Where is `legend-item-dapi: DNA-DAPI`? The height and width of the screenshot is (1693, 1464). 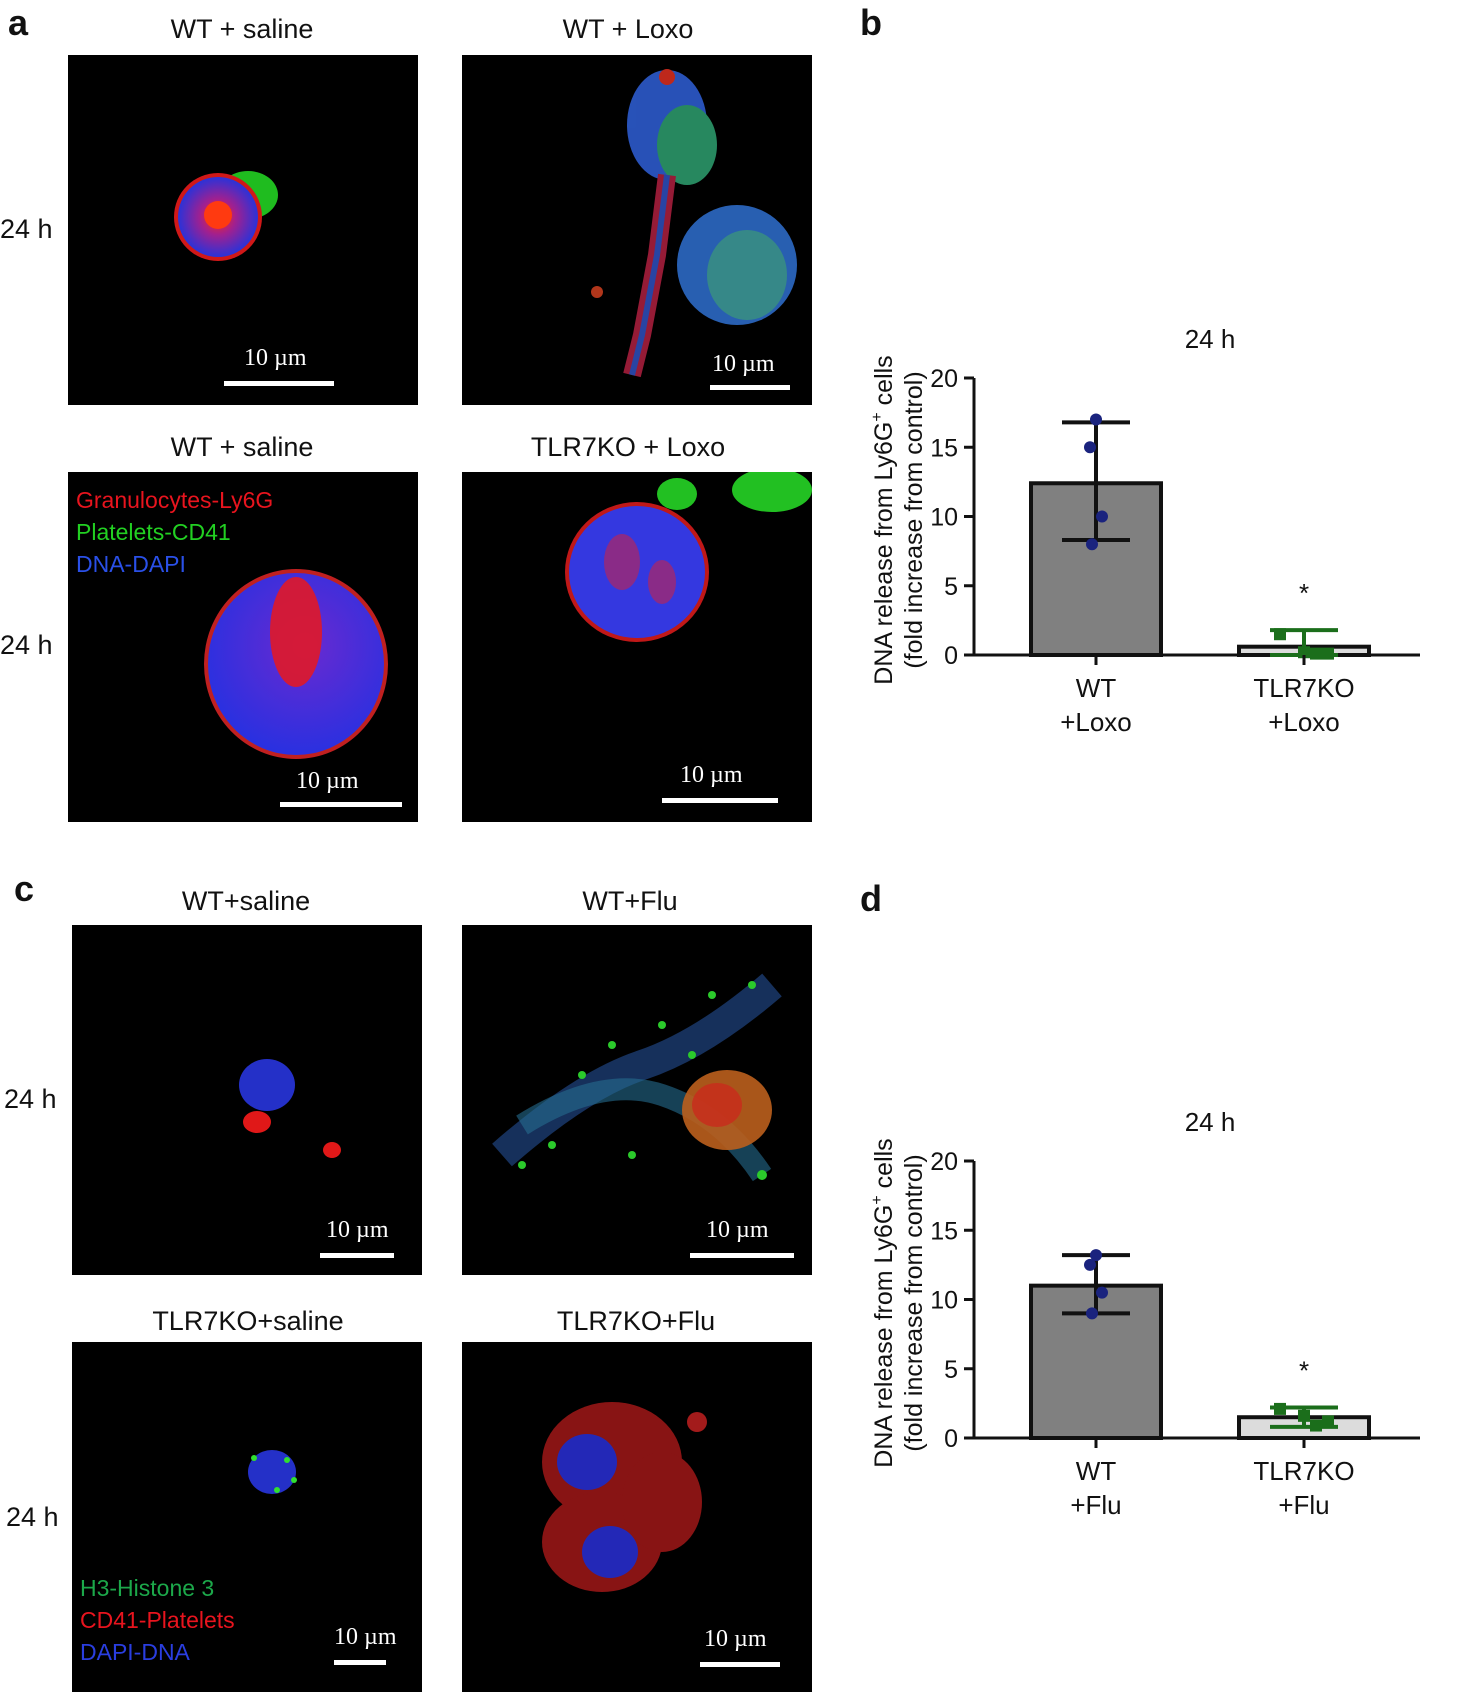 legend-item-dapi: DNA-DAPI is located at coordinates (131, 564).